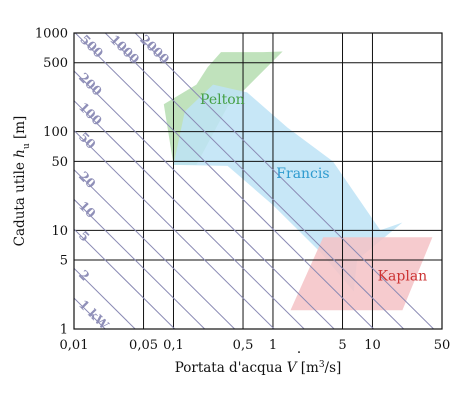  I want to click on region-label-francis: Francis, so click(302, 174).